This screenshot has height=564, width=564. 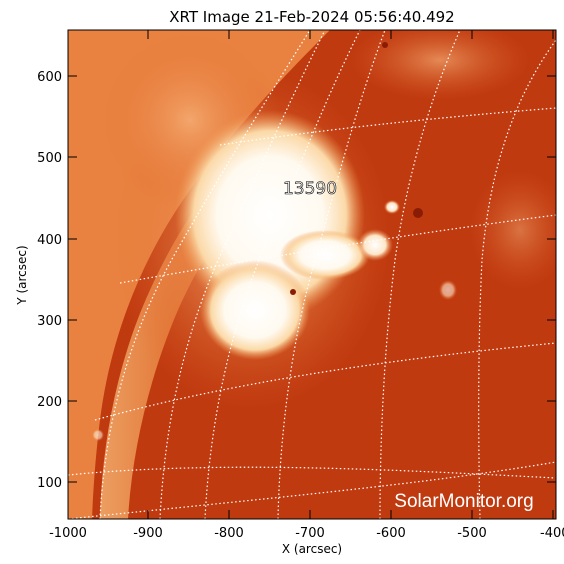 What do you see at coordinates (22, 275) in the screenshot?
I see `y-axis-label: Y (arcsec)` at bounding box center [22, 275].